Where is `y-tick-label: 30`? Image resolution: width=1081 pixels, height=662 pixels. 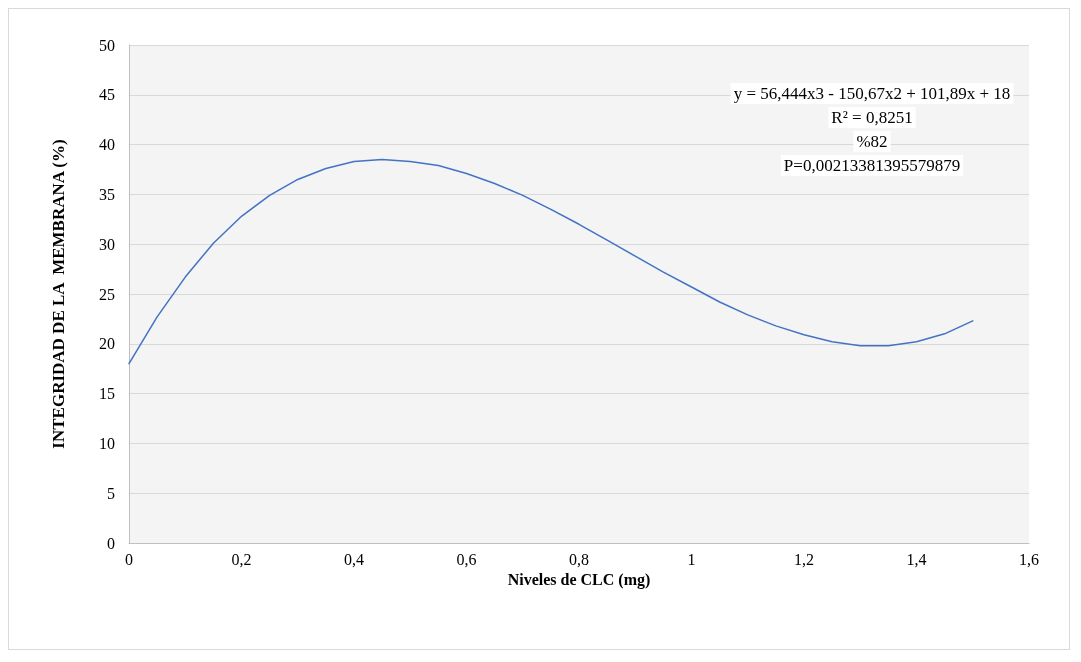 y-tick-label: 30 is located at coordinates (107, 244).